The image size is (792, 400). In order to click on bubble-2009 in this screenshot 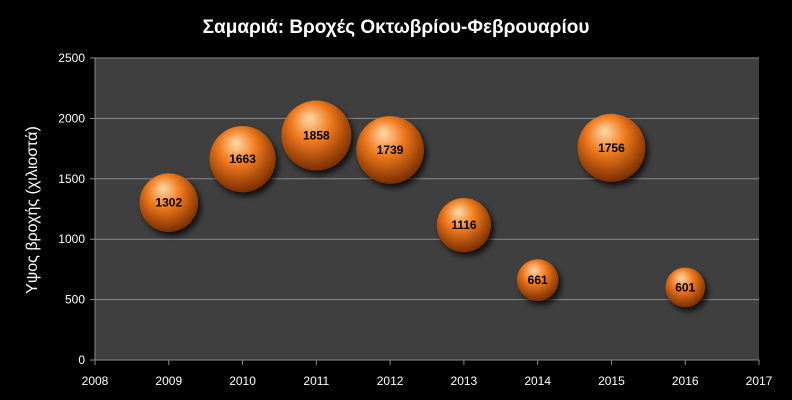, I will do `click(169, 203)`.